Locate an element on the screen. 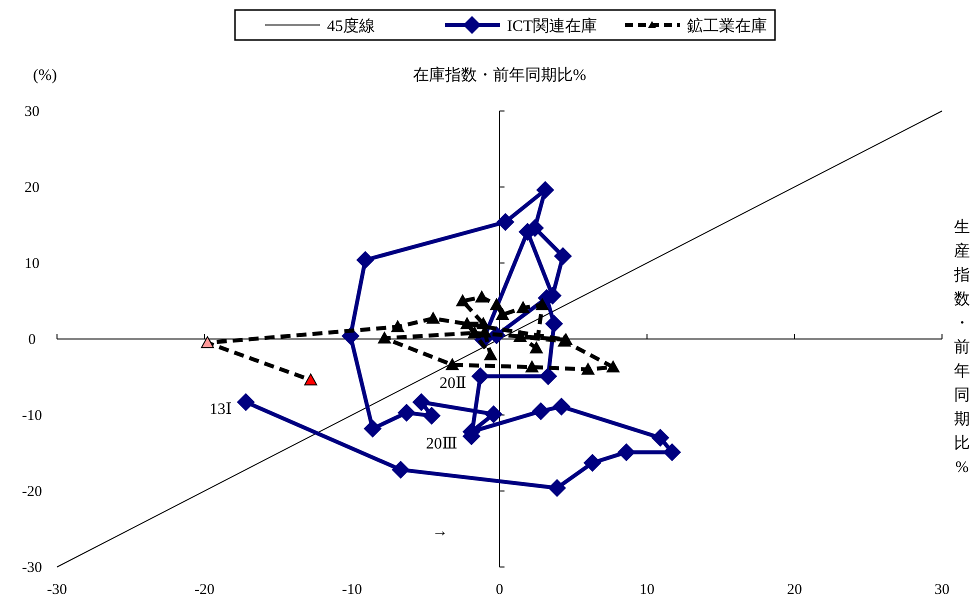 This screenshot has width=980, height=601. x-tick-label: -30 is located at coordinates (57, 590).